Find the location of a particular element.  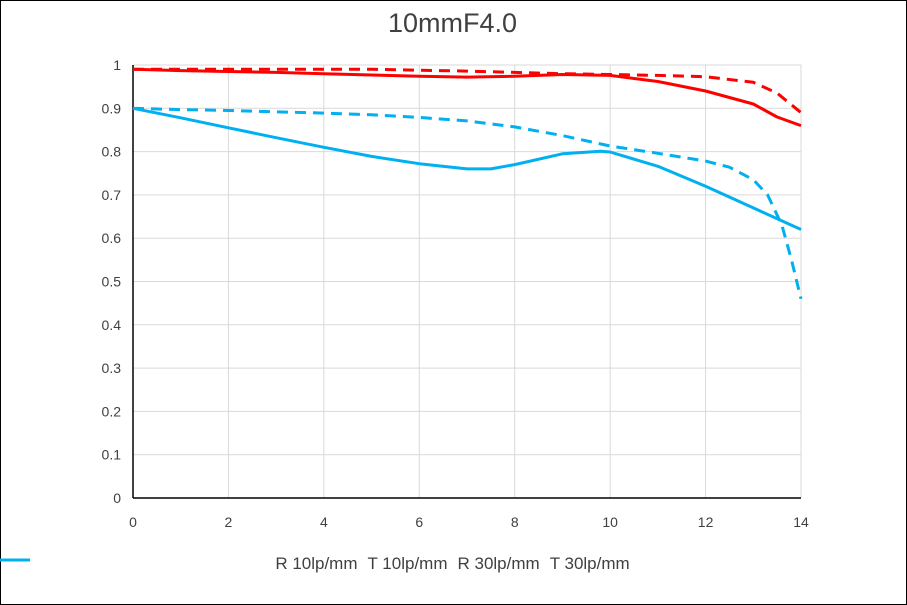

legend-item: T 30lp/mm is located at coordinates (315, 564).